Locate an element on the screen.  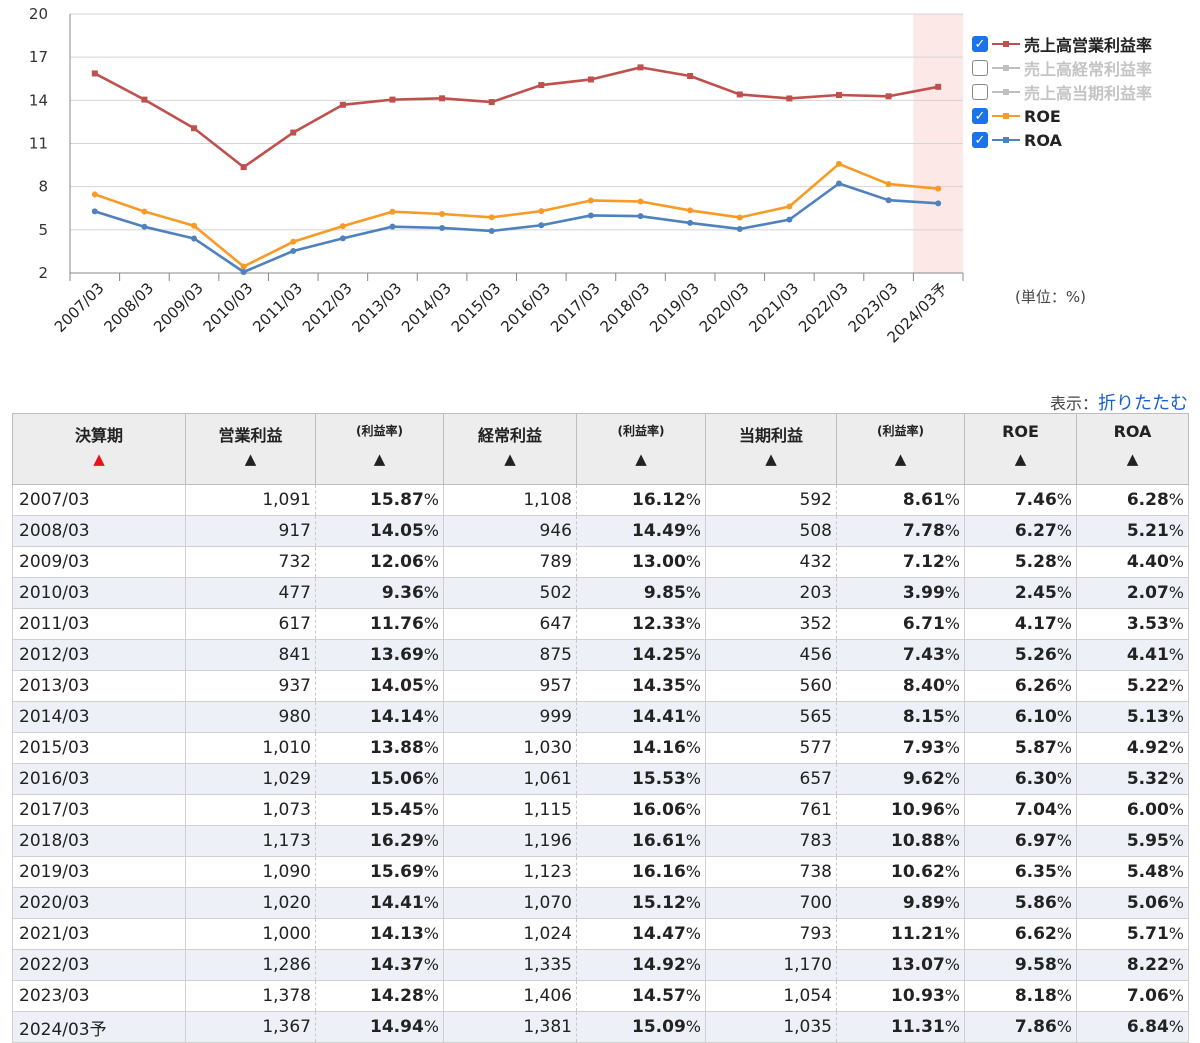
table-cell: 1,335 is located at coordinates (510, 965).